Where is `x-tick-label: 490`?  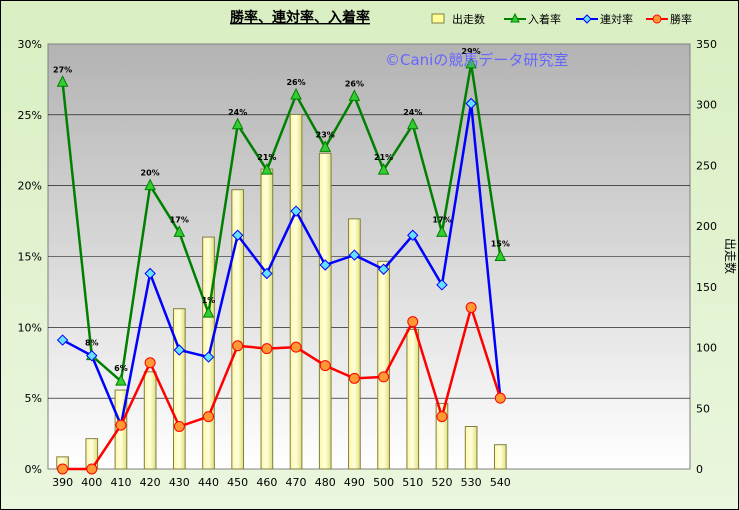 x-tick-label: 490 is located at coordinates (354, 482).